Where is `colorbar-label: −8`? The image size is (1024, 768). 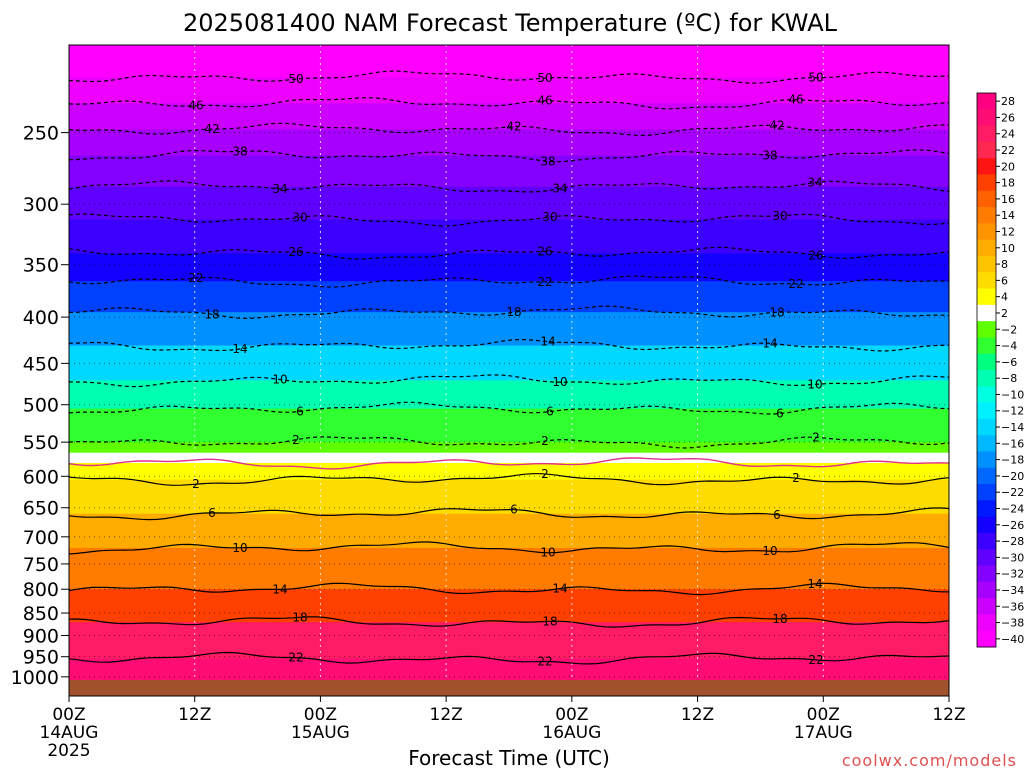
colorbar-label: −8 is located at coordinates (1009, 378).